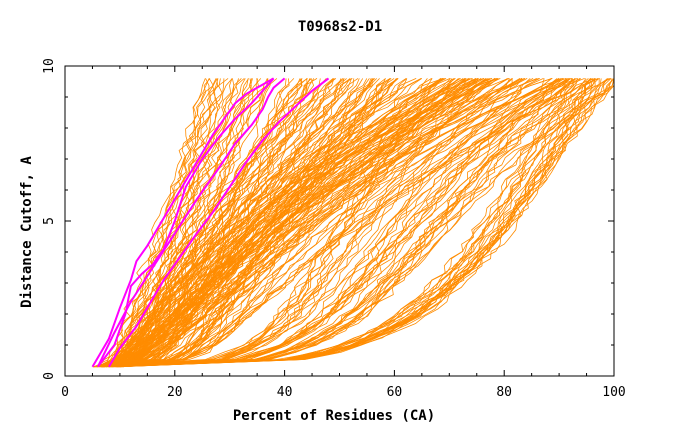  I want to click on y-tick-label: 5, so click(49, 221).